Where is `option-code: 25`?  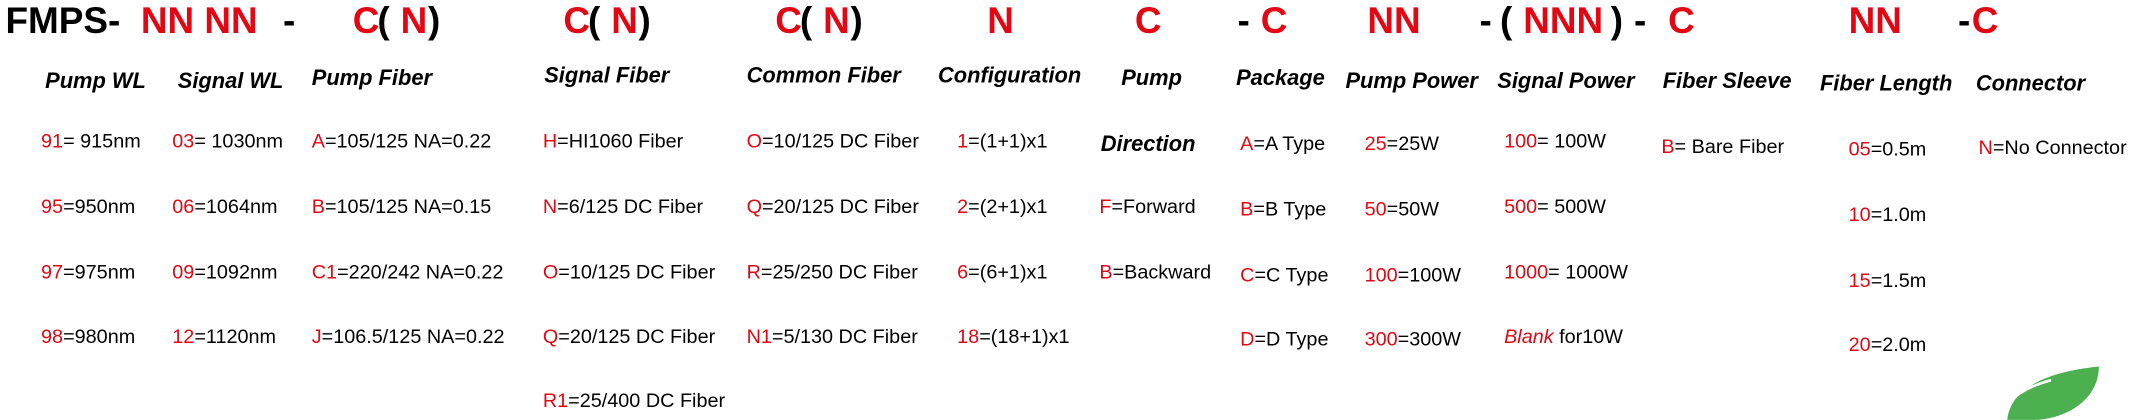
option-code: 25 is located at coordinates (1376, 144).